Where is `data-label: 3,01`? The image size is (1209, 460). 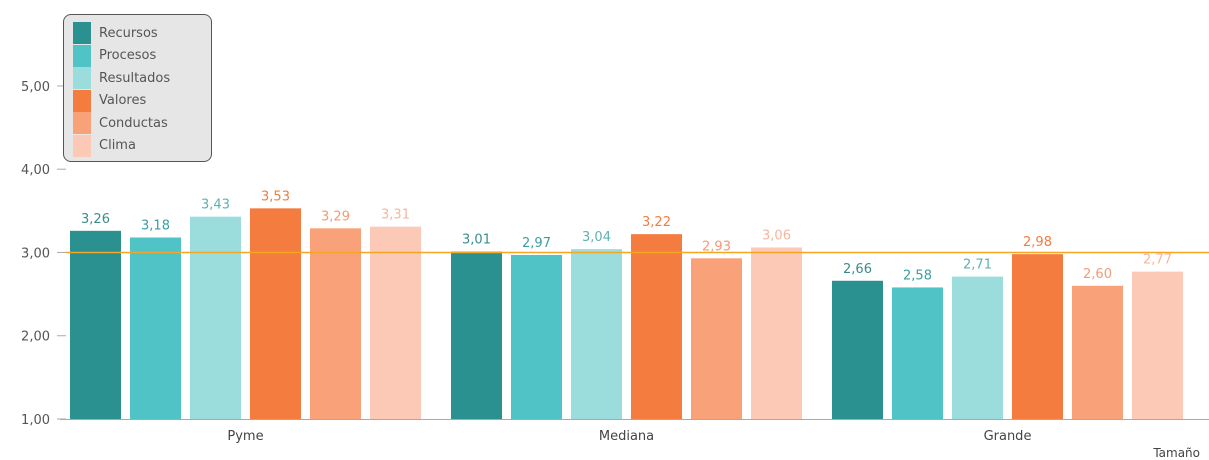 data-label: 3,01 is located at coordinates (476, 240).